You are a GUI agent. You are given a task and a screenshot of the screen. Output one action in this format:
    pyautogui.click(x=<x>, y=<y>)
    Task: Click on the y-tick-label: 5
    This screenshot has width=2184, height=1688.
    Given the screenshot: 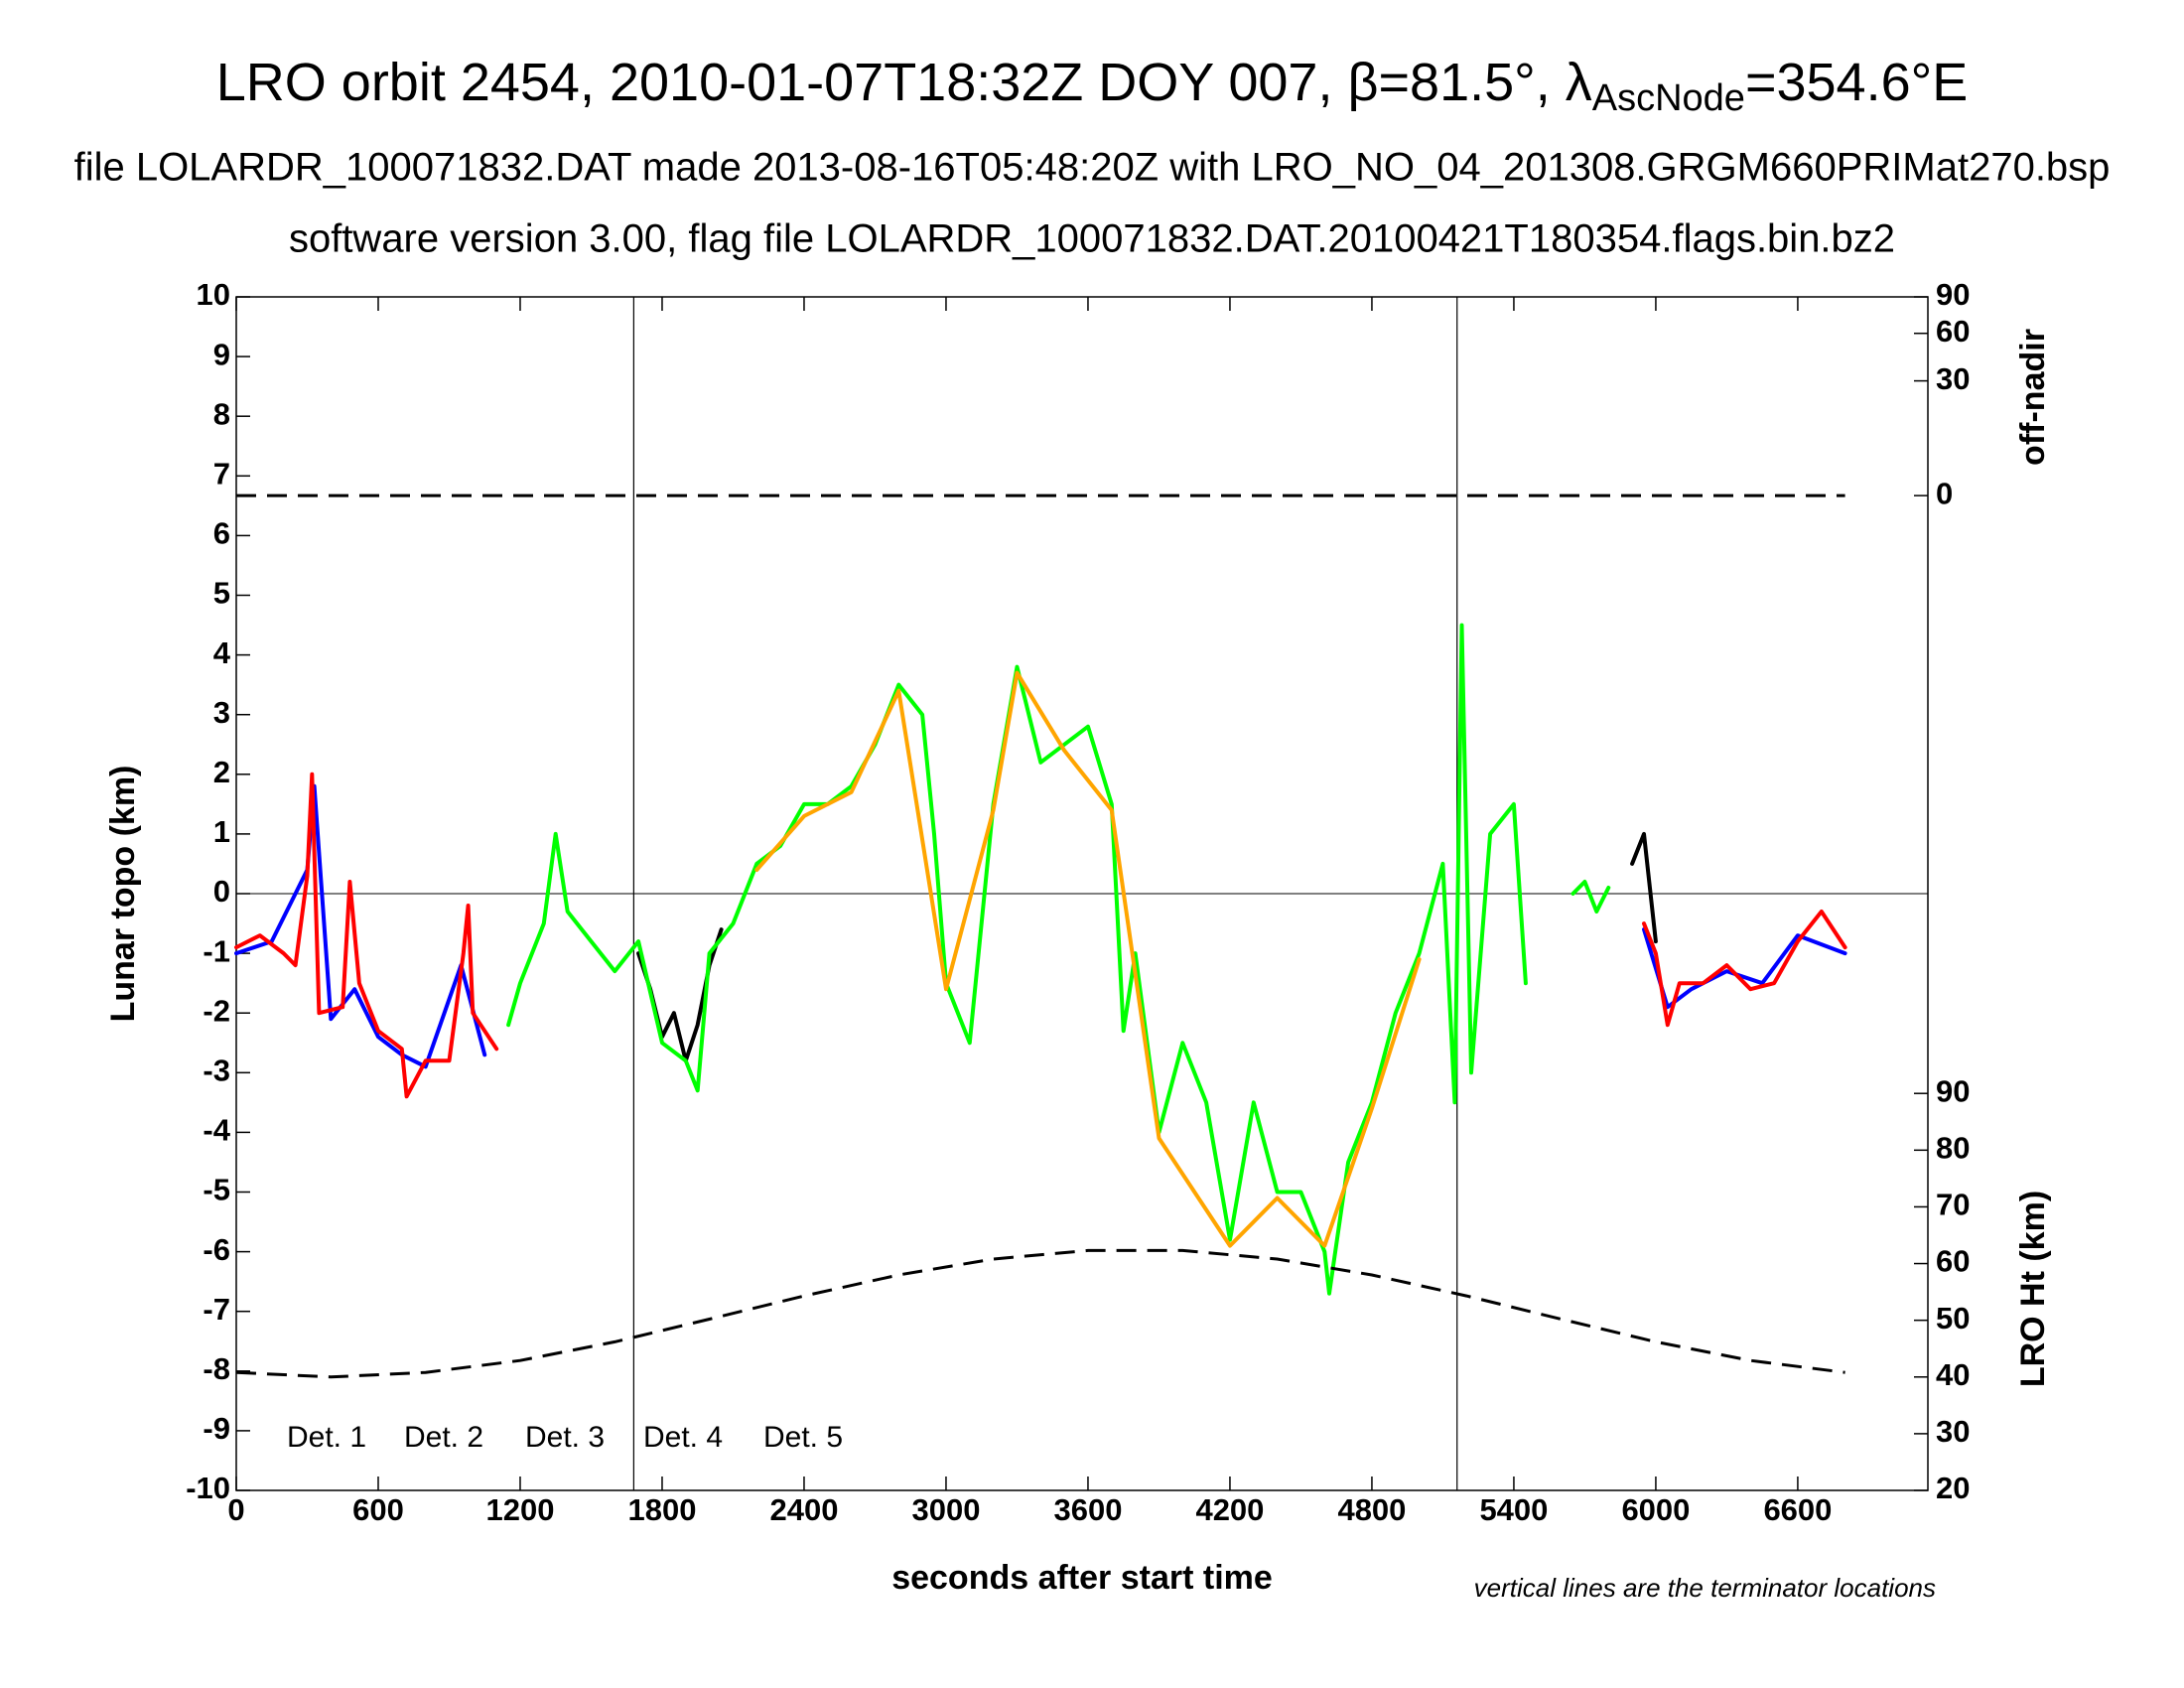 What is the action you would take?
    pyautogui.click(x=221, y=593)
    